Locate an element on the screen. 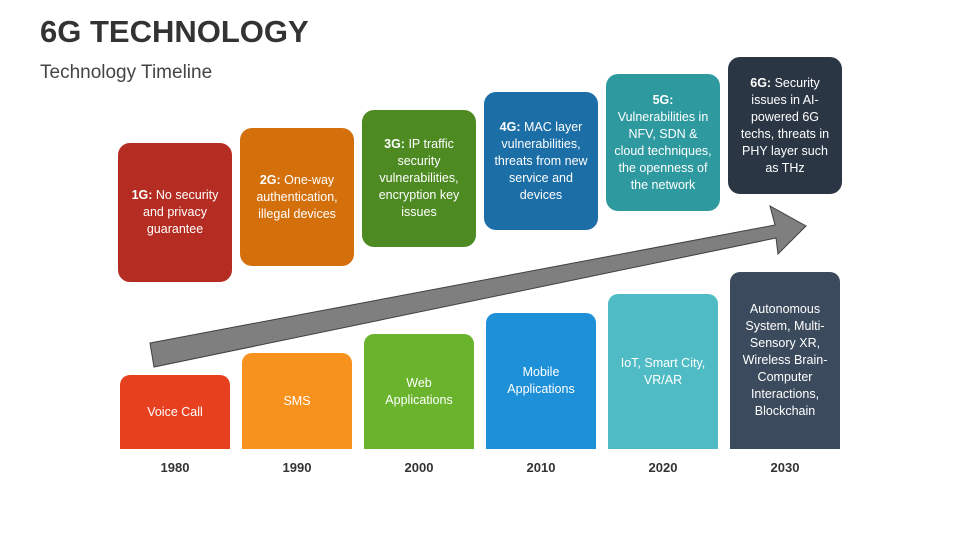  application-text: Voice Call is located at coordinates (175, 411).